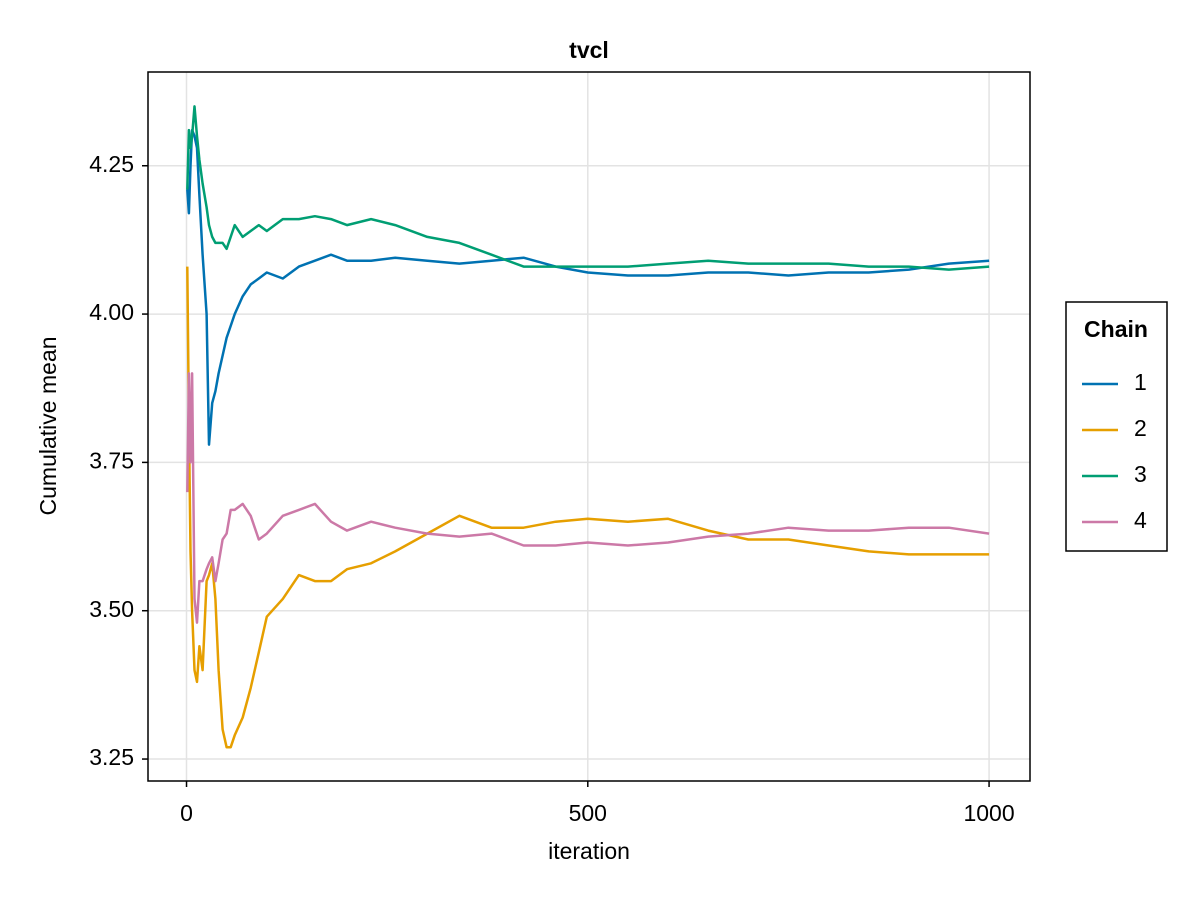  Describe the element at coordinates (48, 426) in the screenshot. I see `y-axis-label: Cumulative mean` at that location.